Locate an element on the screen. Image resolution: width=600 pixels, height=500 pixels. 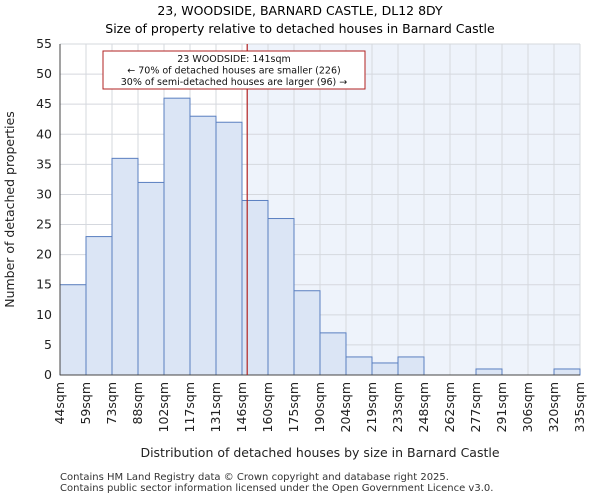
y-tick-label: 35 is located at coordinates (44, 163).